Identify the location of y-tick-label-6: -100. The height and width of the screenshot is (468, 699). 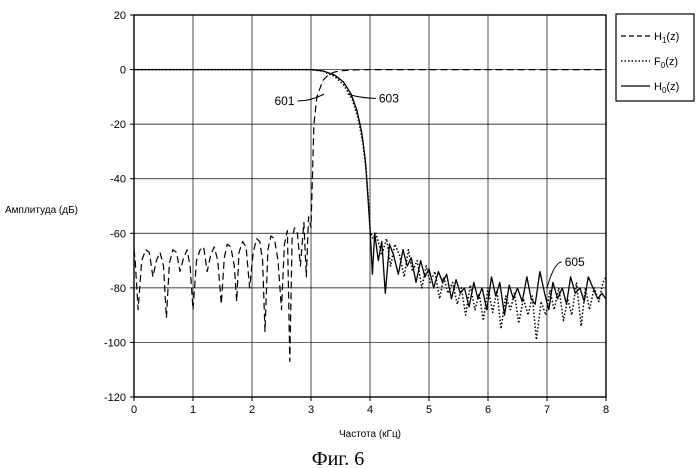
(115, 343).